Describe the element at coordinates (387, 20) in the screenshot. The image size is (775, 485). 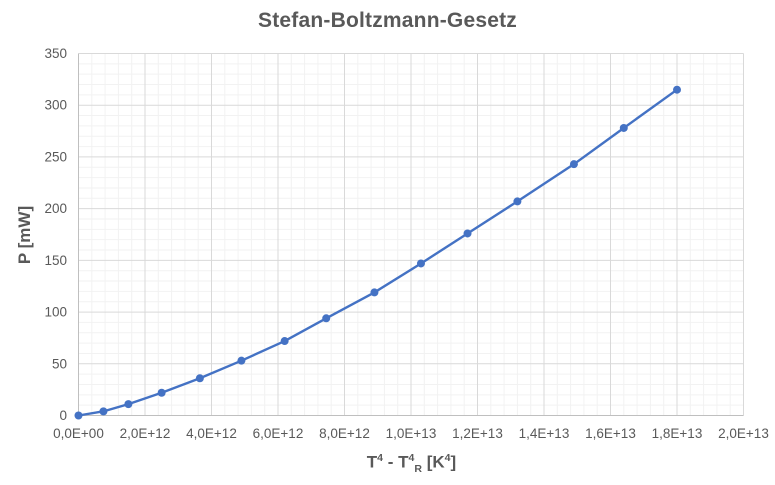
I see `chart-title: Stefan-Boltzmann-Gesetz` at that location.